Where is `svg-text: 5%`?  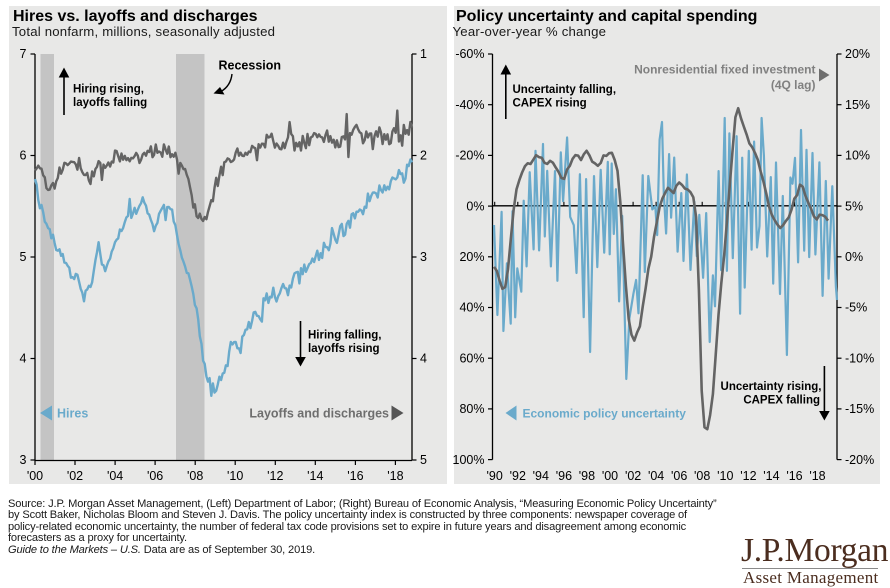
svg-text: 5% is located at coordinates (854, 206).